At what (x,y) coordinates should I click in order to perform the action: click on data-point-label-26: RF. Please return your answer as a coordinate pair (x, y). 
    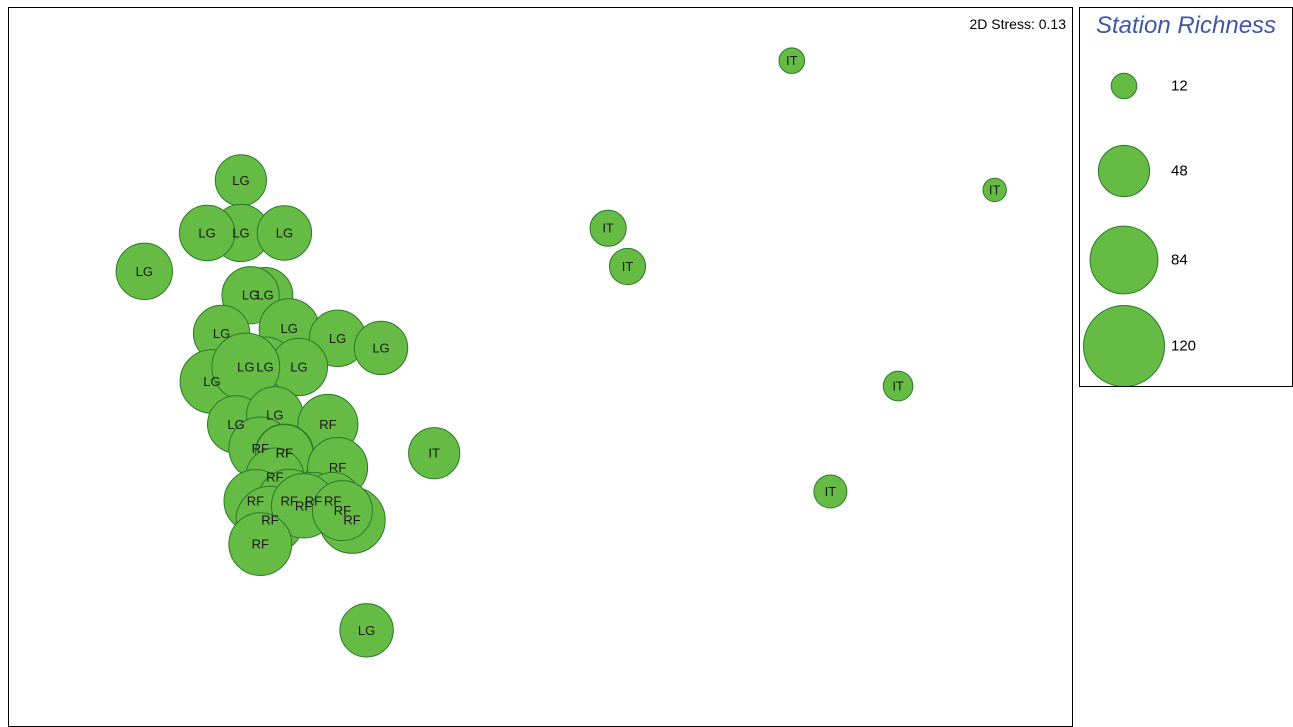
    Looking at the image, I should click on (260, 448).